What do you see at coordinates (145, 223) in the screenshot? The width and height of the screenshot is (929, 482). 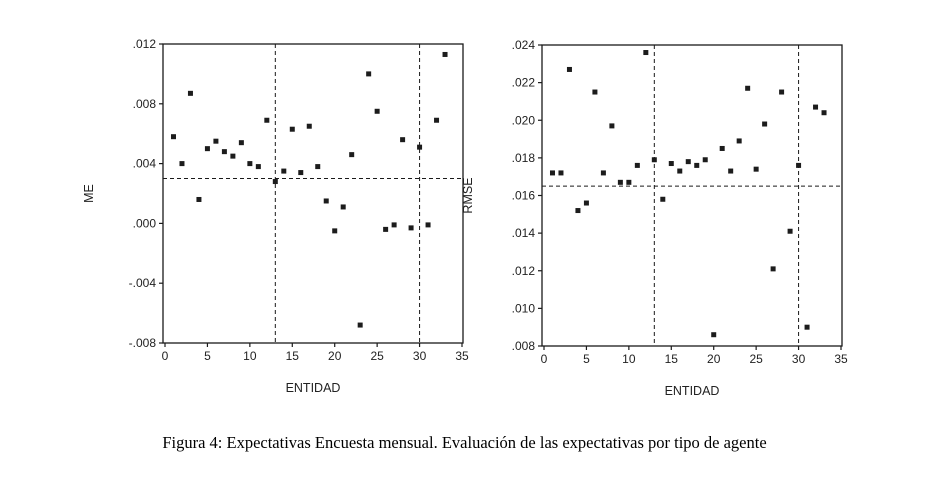 I see `y-tick-label: .000` at bounding box center [145, 223].